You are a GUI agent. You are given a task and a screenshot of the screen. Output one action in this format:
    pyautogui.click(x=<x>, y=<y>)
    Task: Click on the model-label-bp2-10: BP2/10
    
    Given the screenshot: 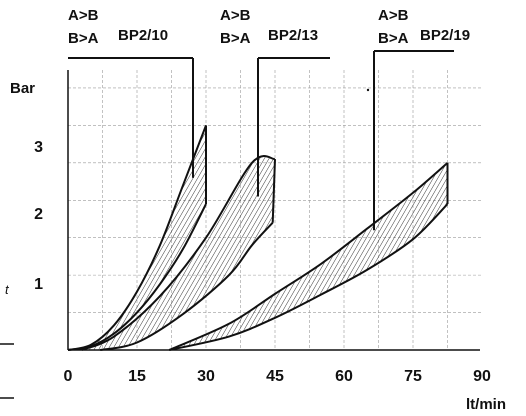 What is the action you would take?
    pyautogui.click(x=143, y=35)
    